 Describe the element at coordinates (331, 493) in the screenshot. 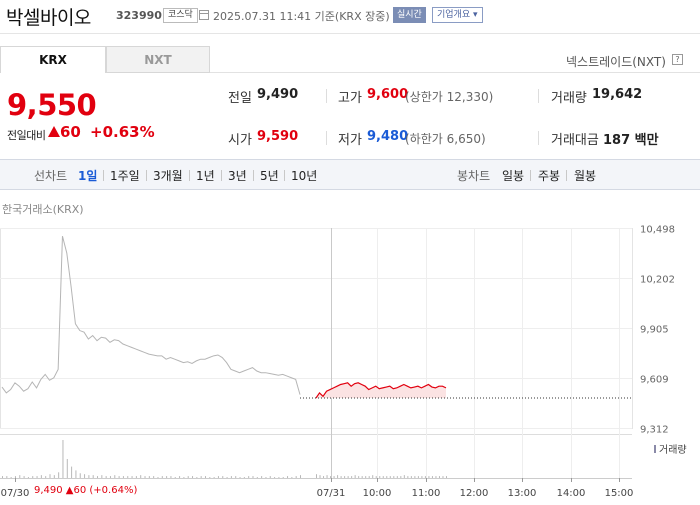

I see `x-tick-label: 07/31` at that location.